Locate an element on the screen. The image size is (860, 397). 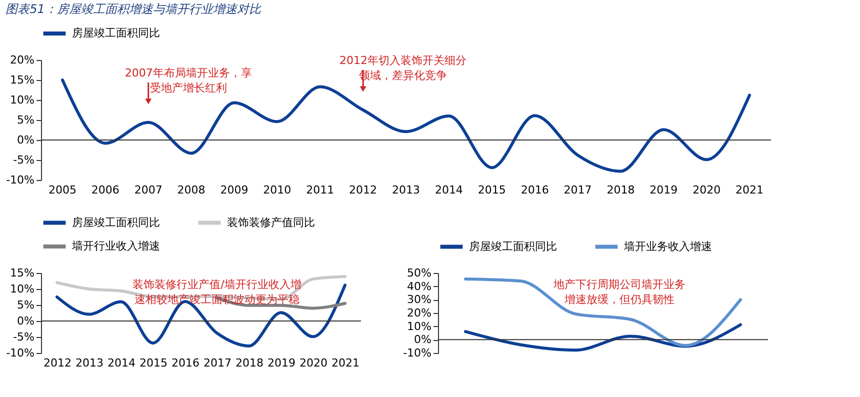
y-tick-label: 40% is located at coordinates (419, 286).